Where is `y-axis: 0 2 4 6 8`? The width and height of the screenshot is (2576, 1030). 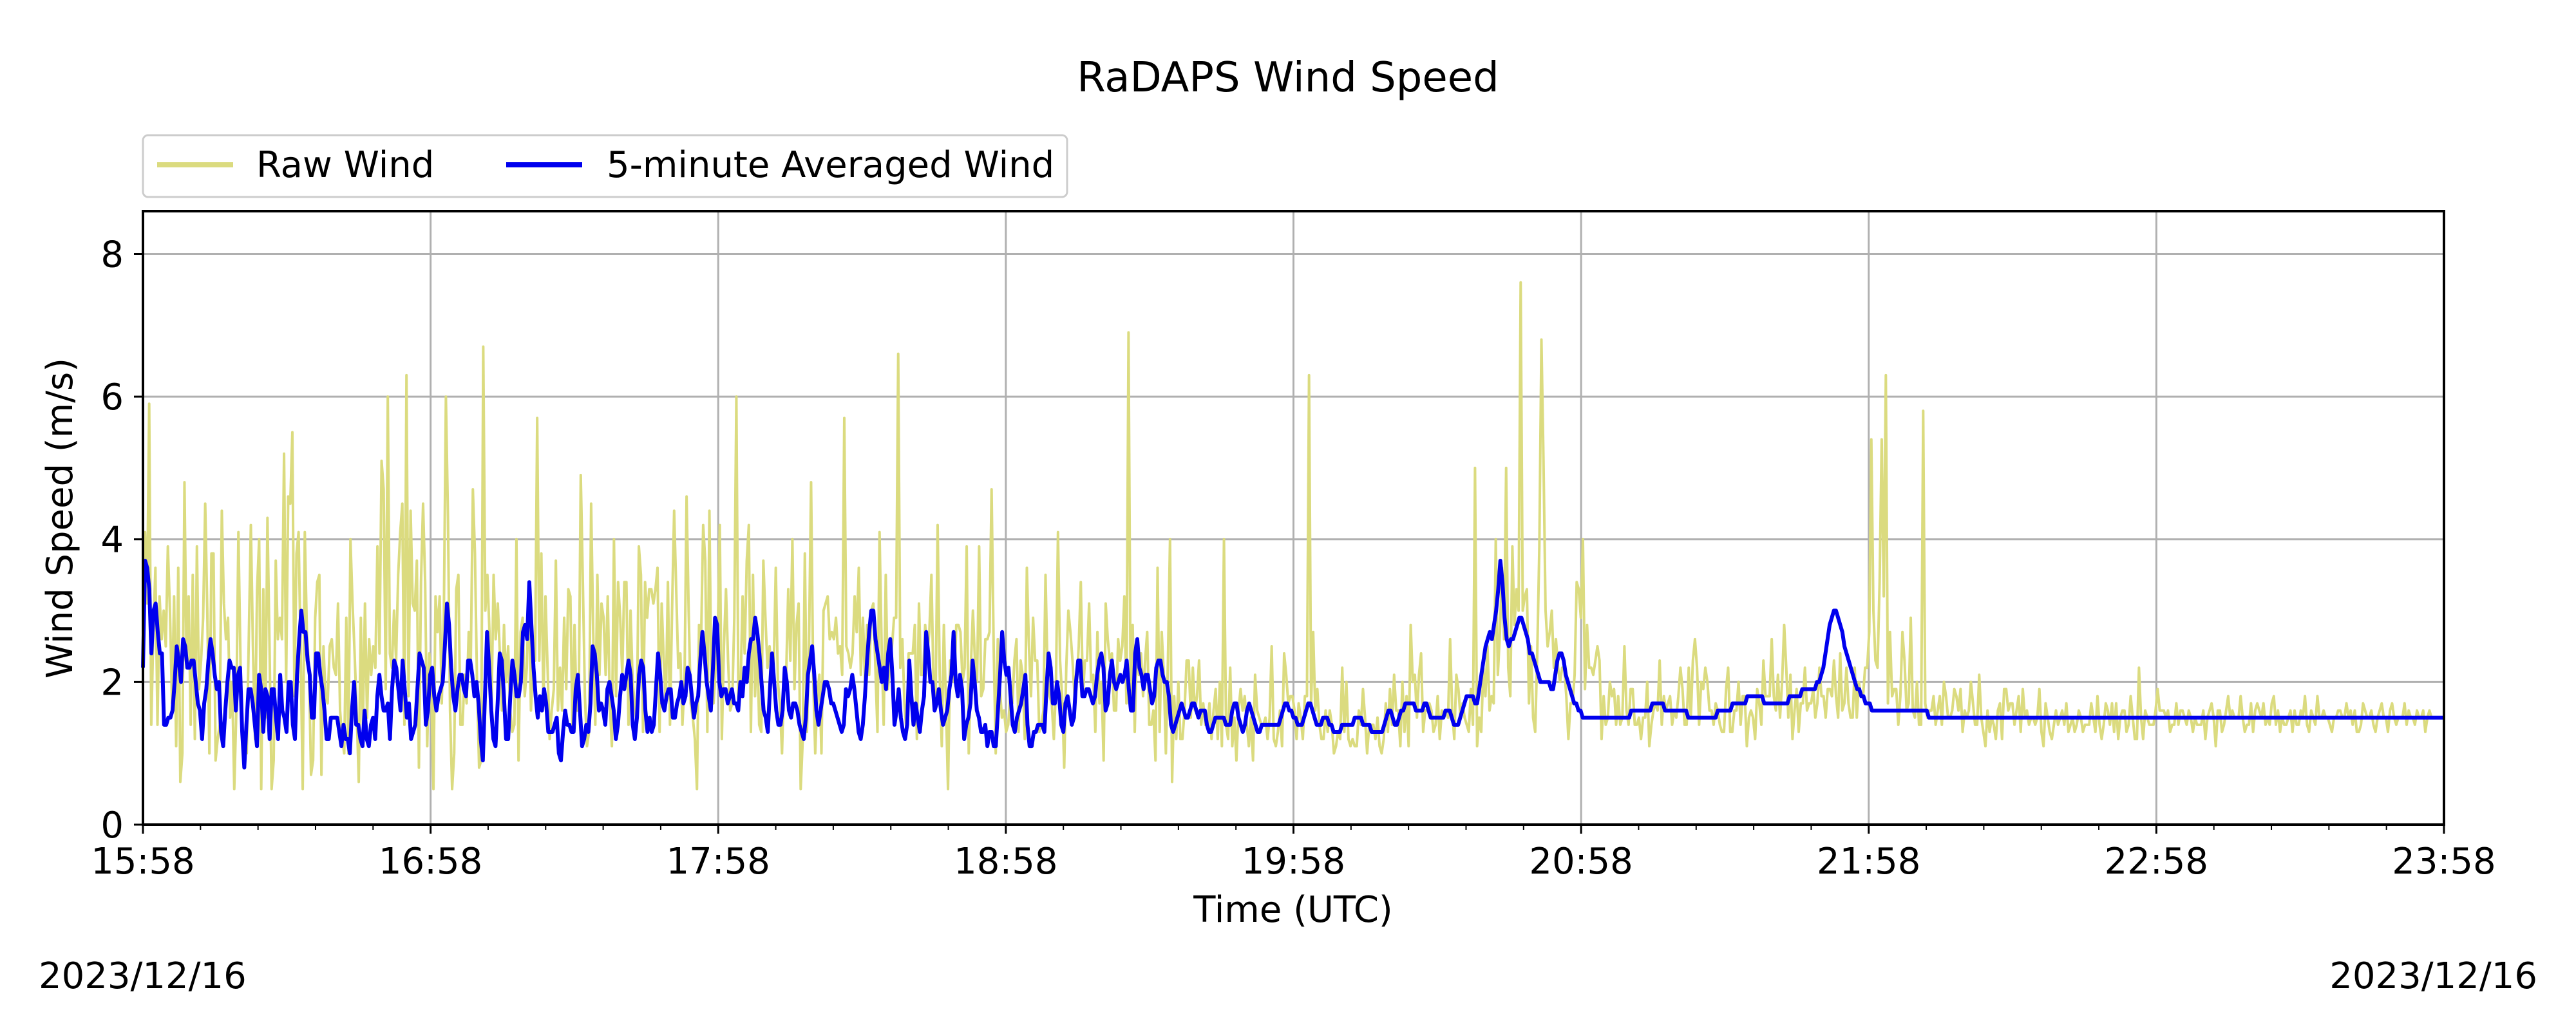
y-axis: 0 2 4 6 8 is located at coordinates (121, 540).